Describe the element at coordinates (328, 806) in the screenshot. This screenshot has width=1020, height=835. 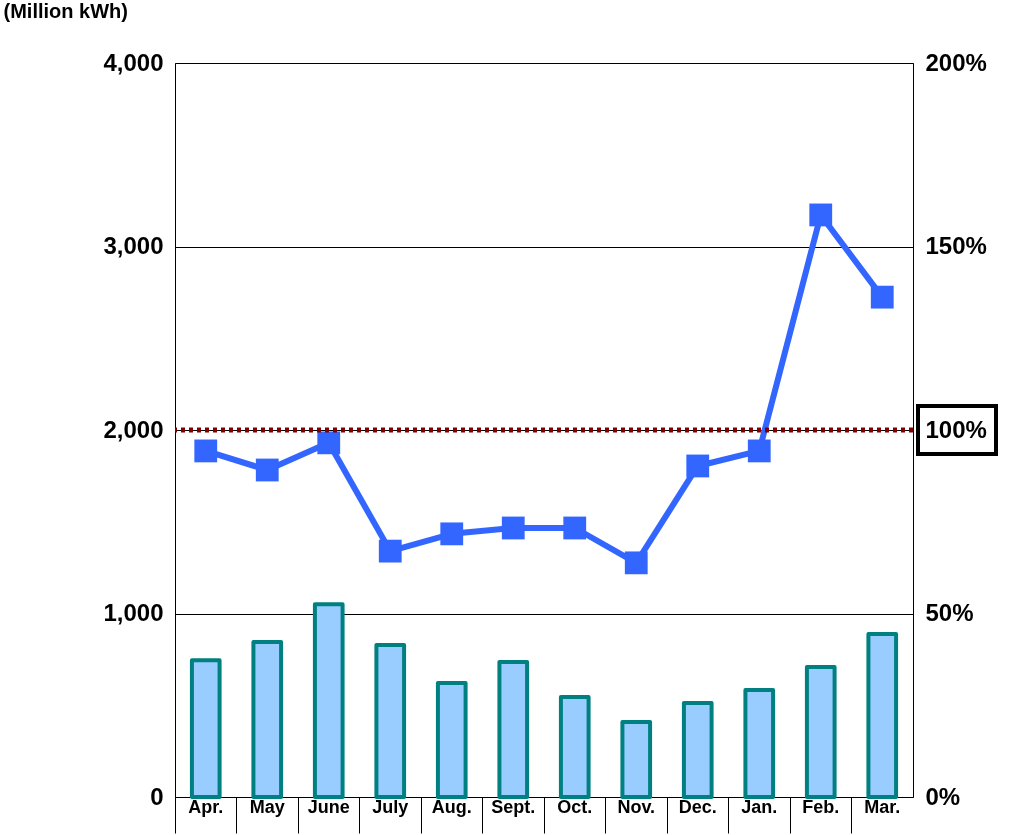
I see `x-tick-label: June` at that location.